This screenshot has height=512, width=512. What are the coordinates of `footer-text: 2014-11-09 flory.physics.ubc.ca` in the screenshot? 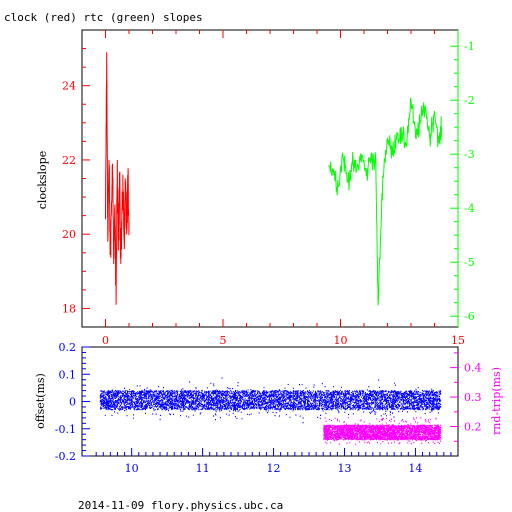 It's located at (180, 505).